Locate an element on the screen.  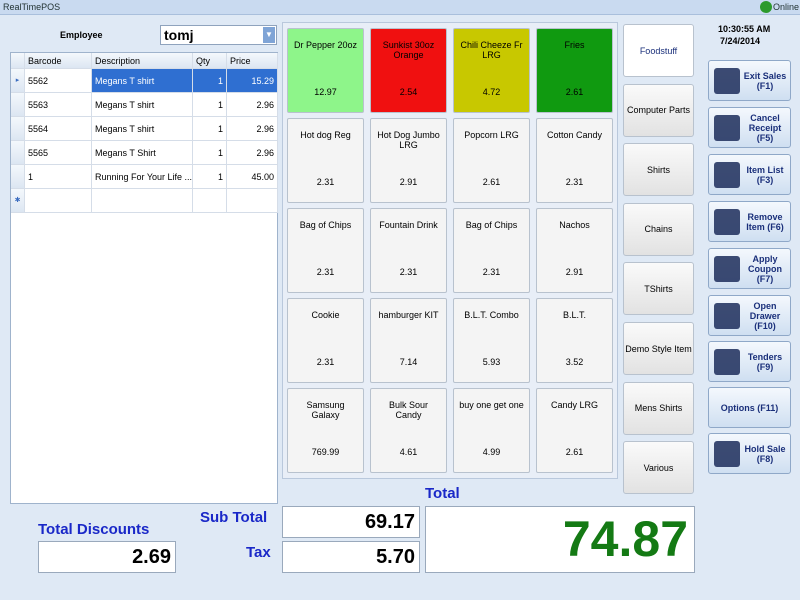
grid-cell: 5565 is located at coordinates (58, 153).